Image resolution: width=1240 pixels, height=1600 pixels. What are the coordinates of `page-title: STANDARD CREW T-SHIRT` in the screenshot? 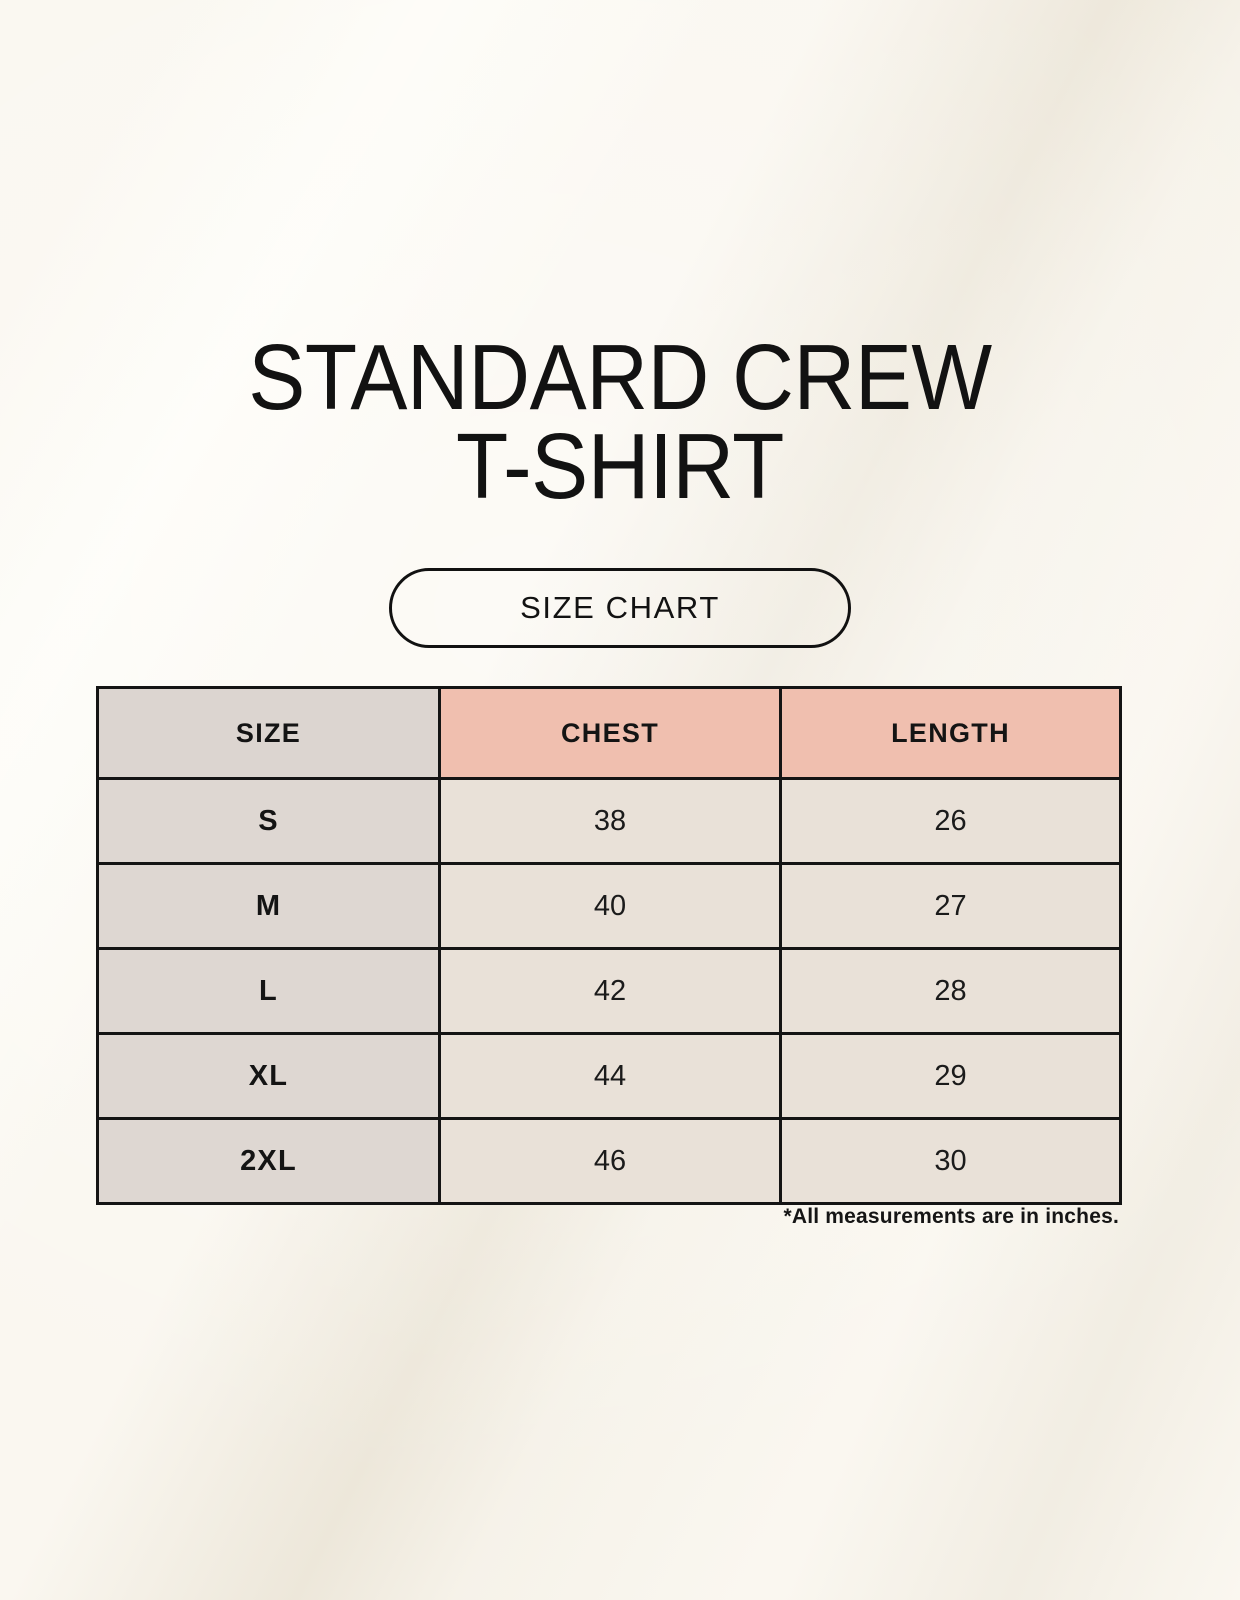 It's located at (620, 422).